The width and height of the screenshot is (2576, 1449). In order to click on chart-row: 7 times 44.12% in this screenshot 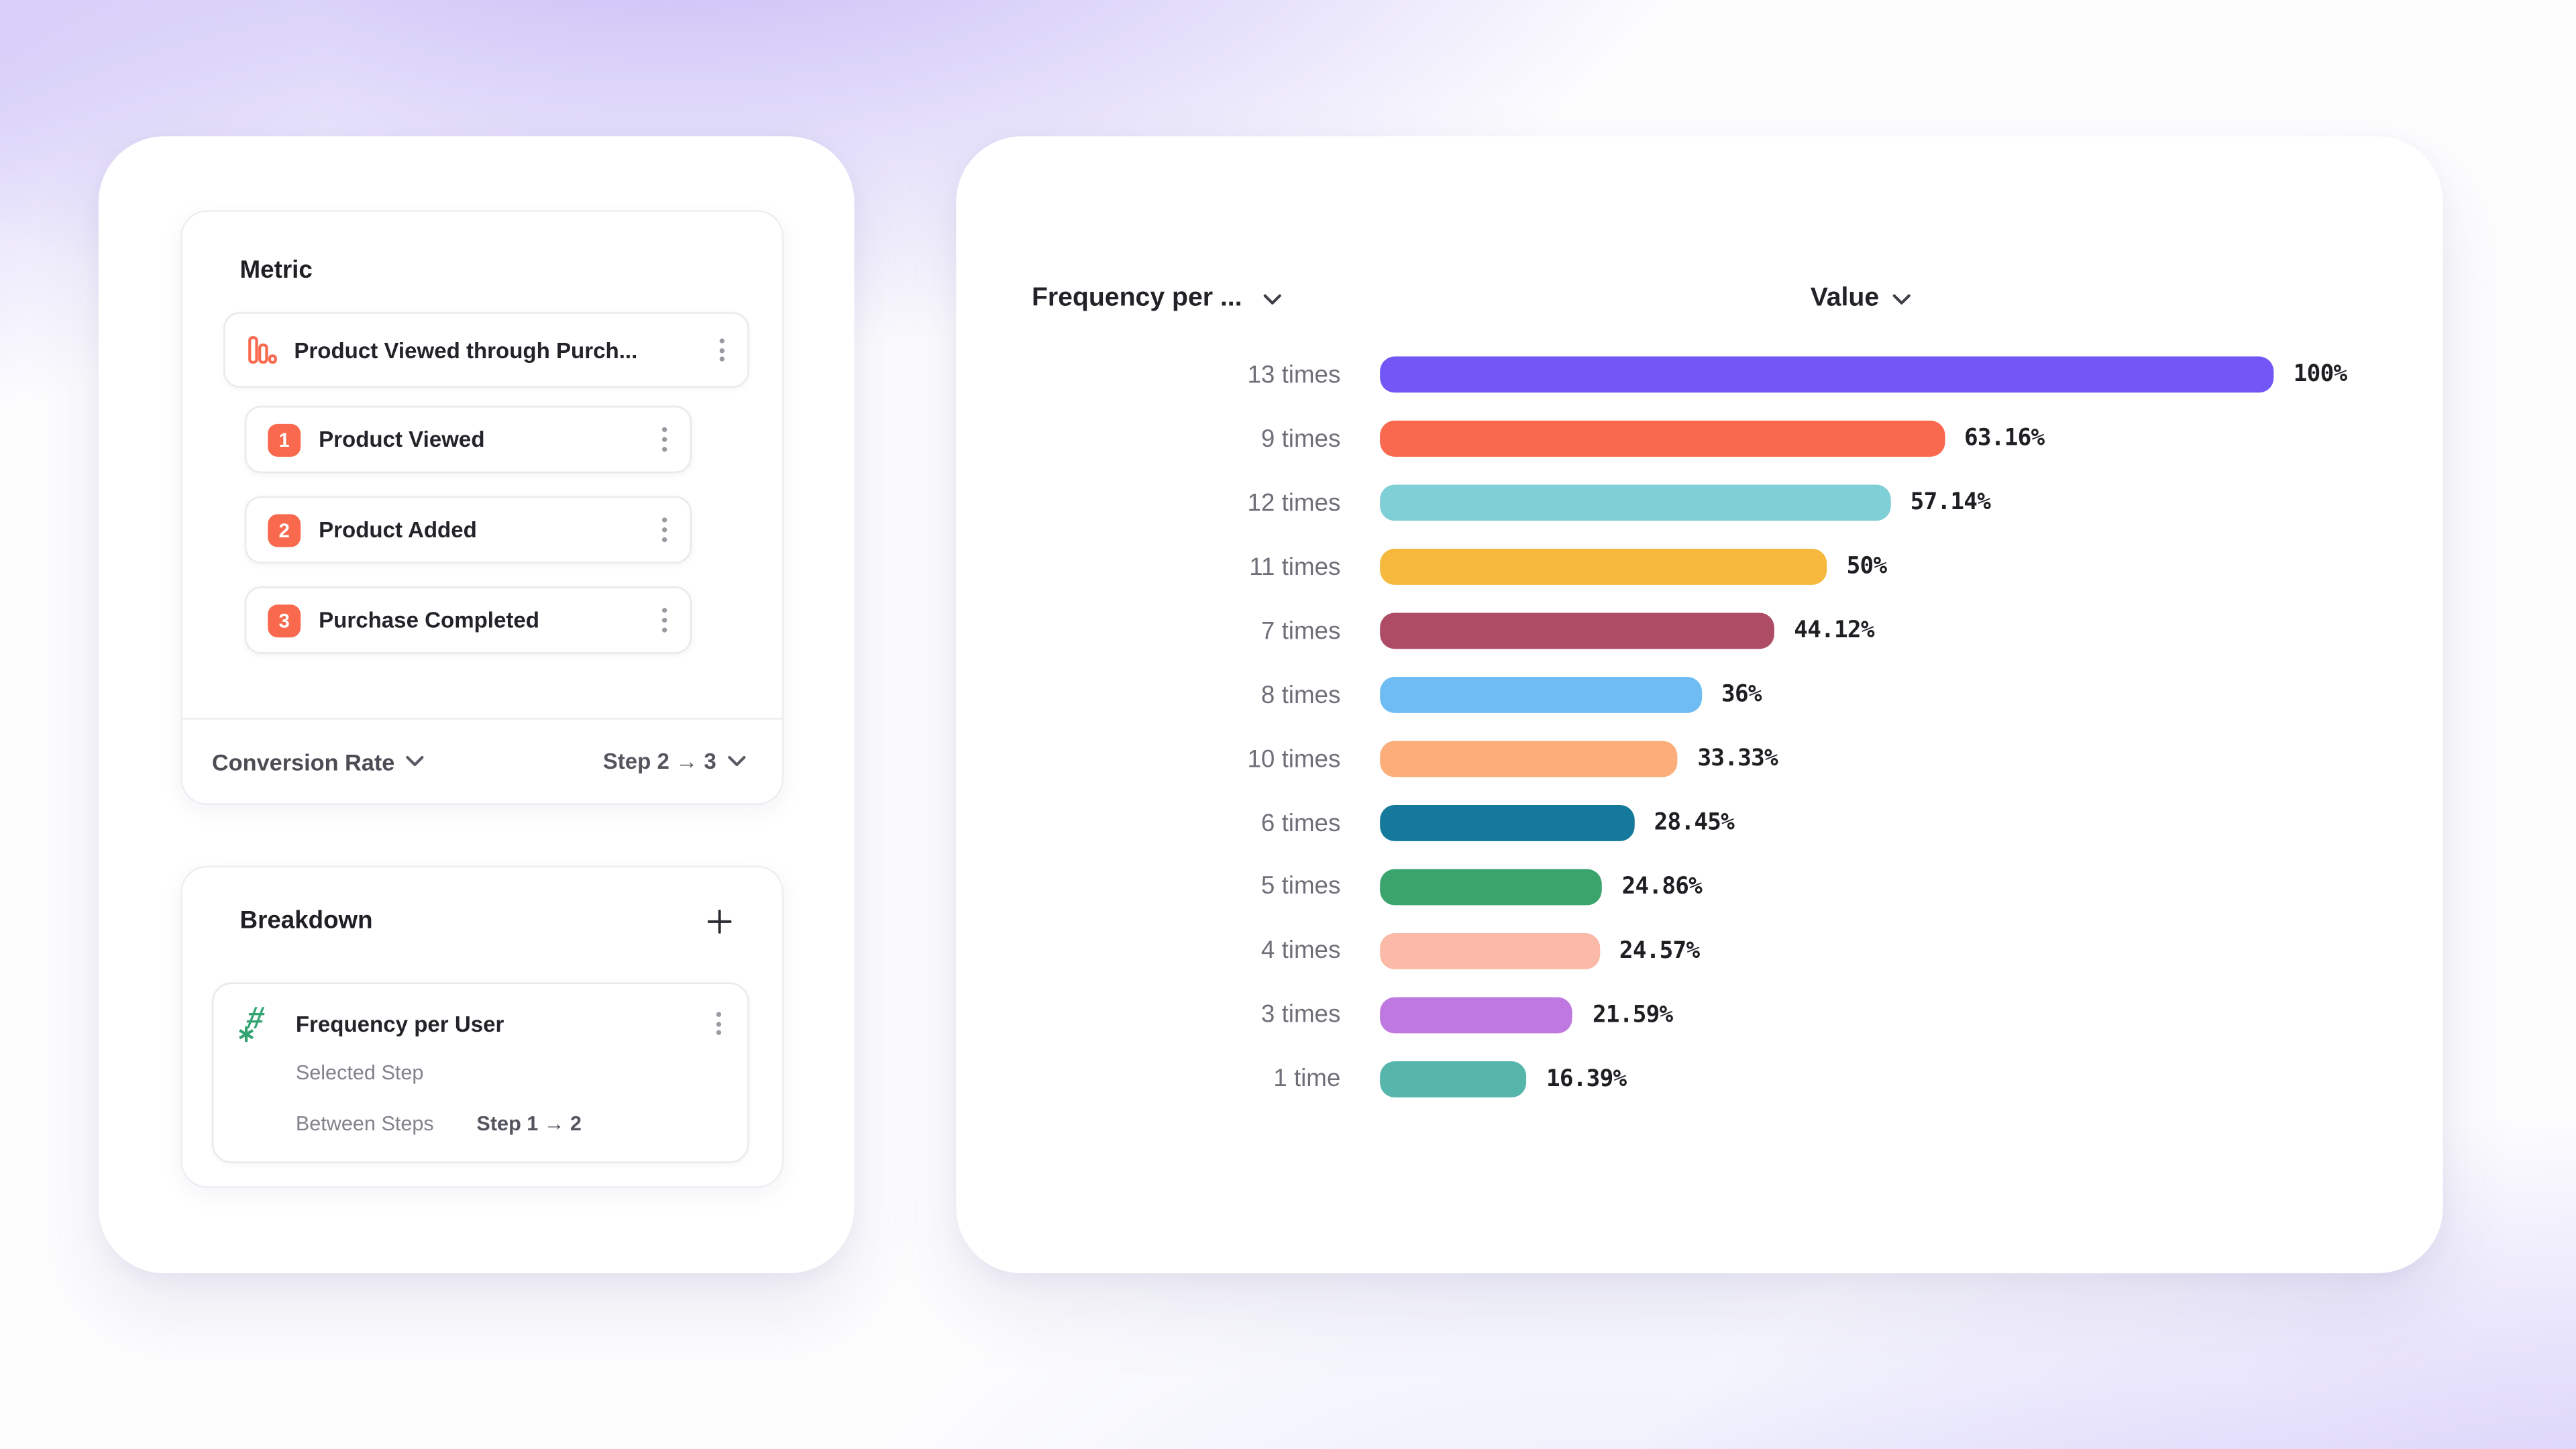, I will do `click(1699, 631)`.